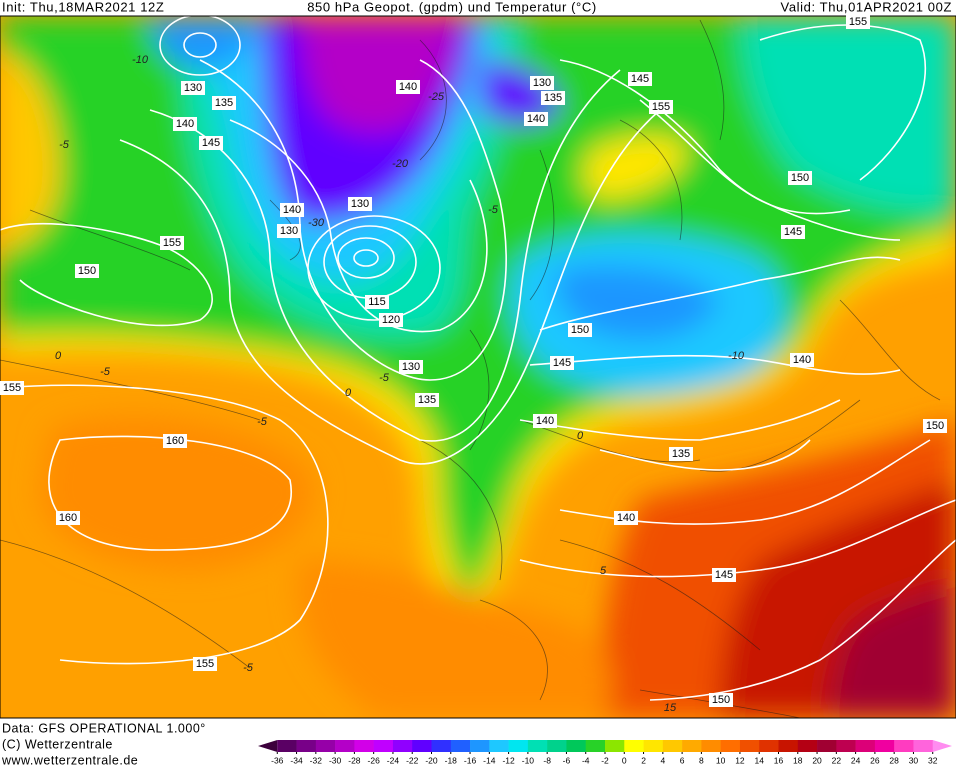  I want to click on colorbar-label: -4, so click(586, 760).